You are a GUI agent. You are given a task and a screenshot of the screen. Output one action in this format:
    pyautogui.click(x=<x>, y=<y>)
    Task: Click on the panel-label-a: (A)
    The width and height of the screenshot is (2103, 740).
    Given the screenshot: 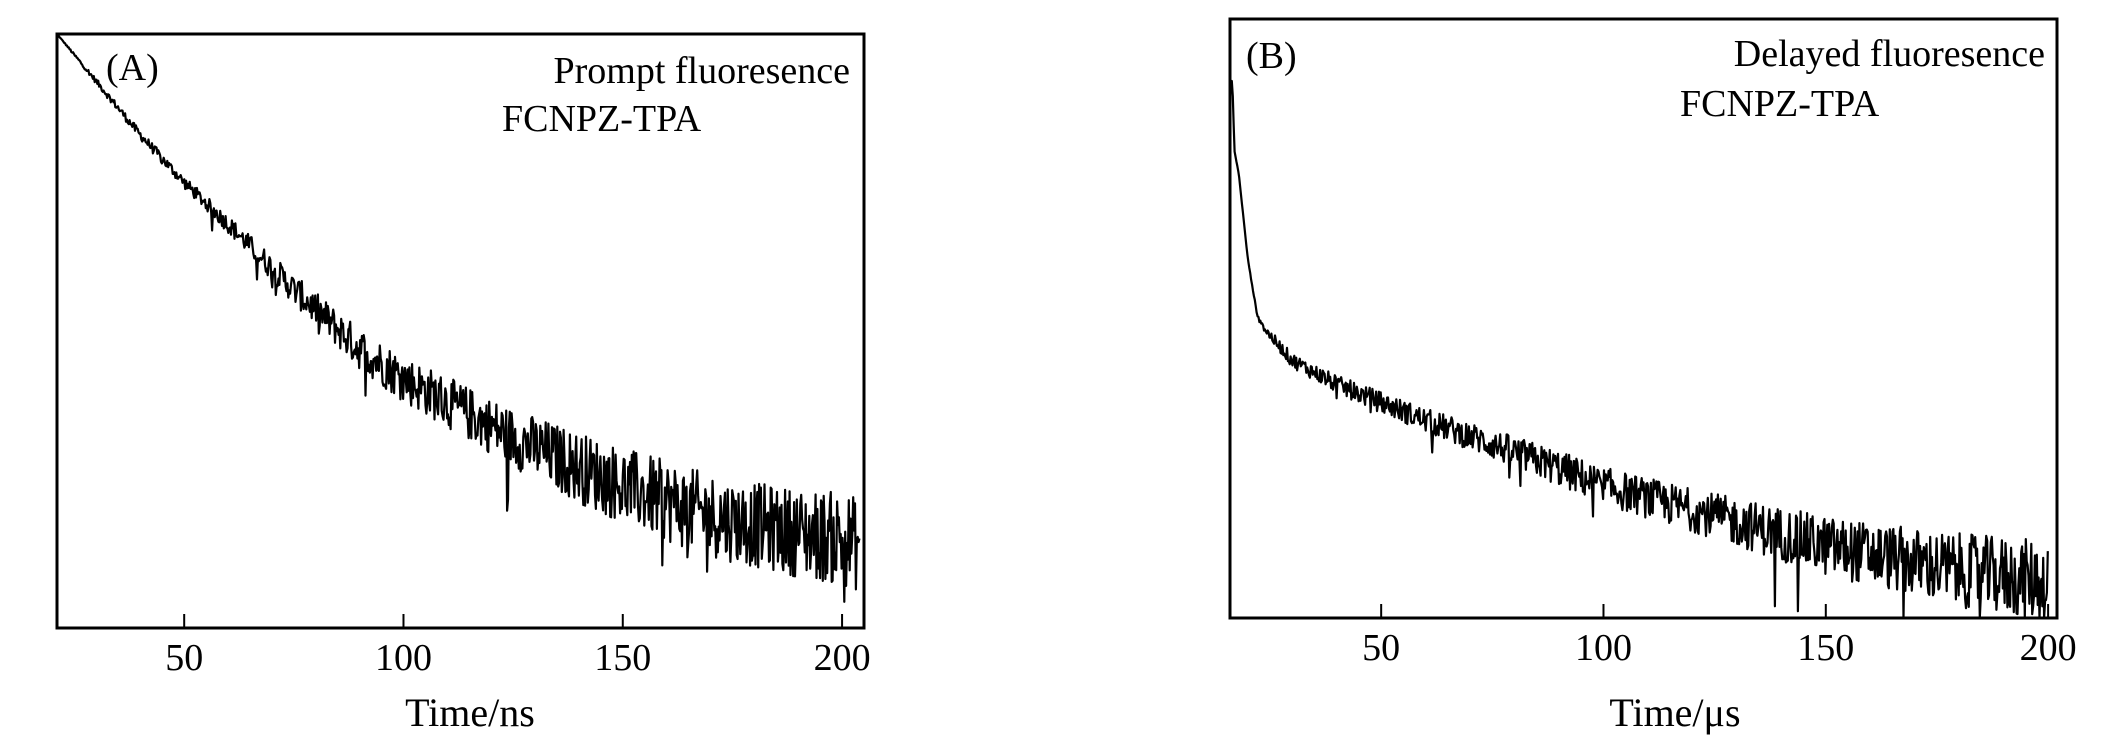 What is the action you would take?
    pyautogui.click(x=132, y=68)
    